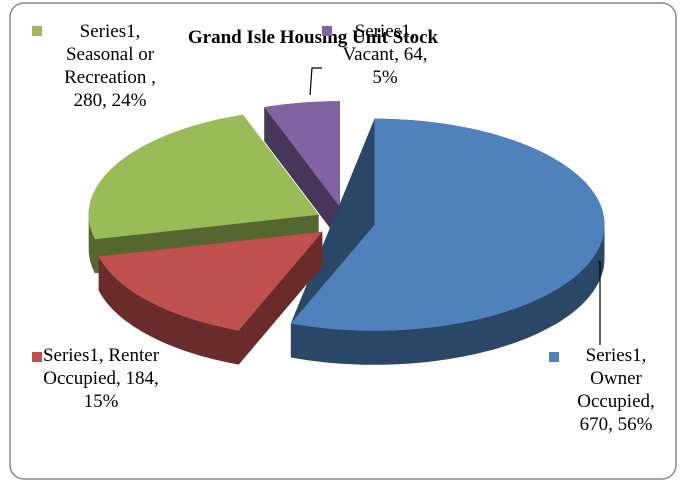  I want to click on data-label: Series1, Owner Occupied, 670, 56%, so click(616, 390).